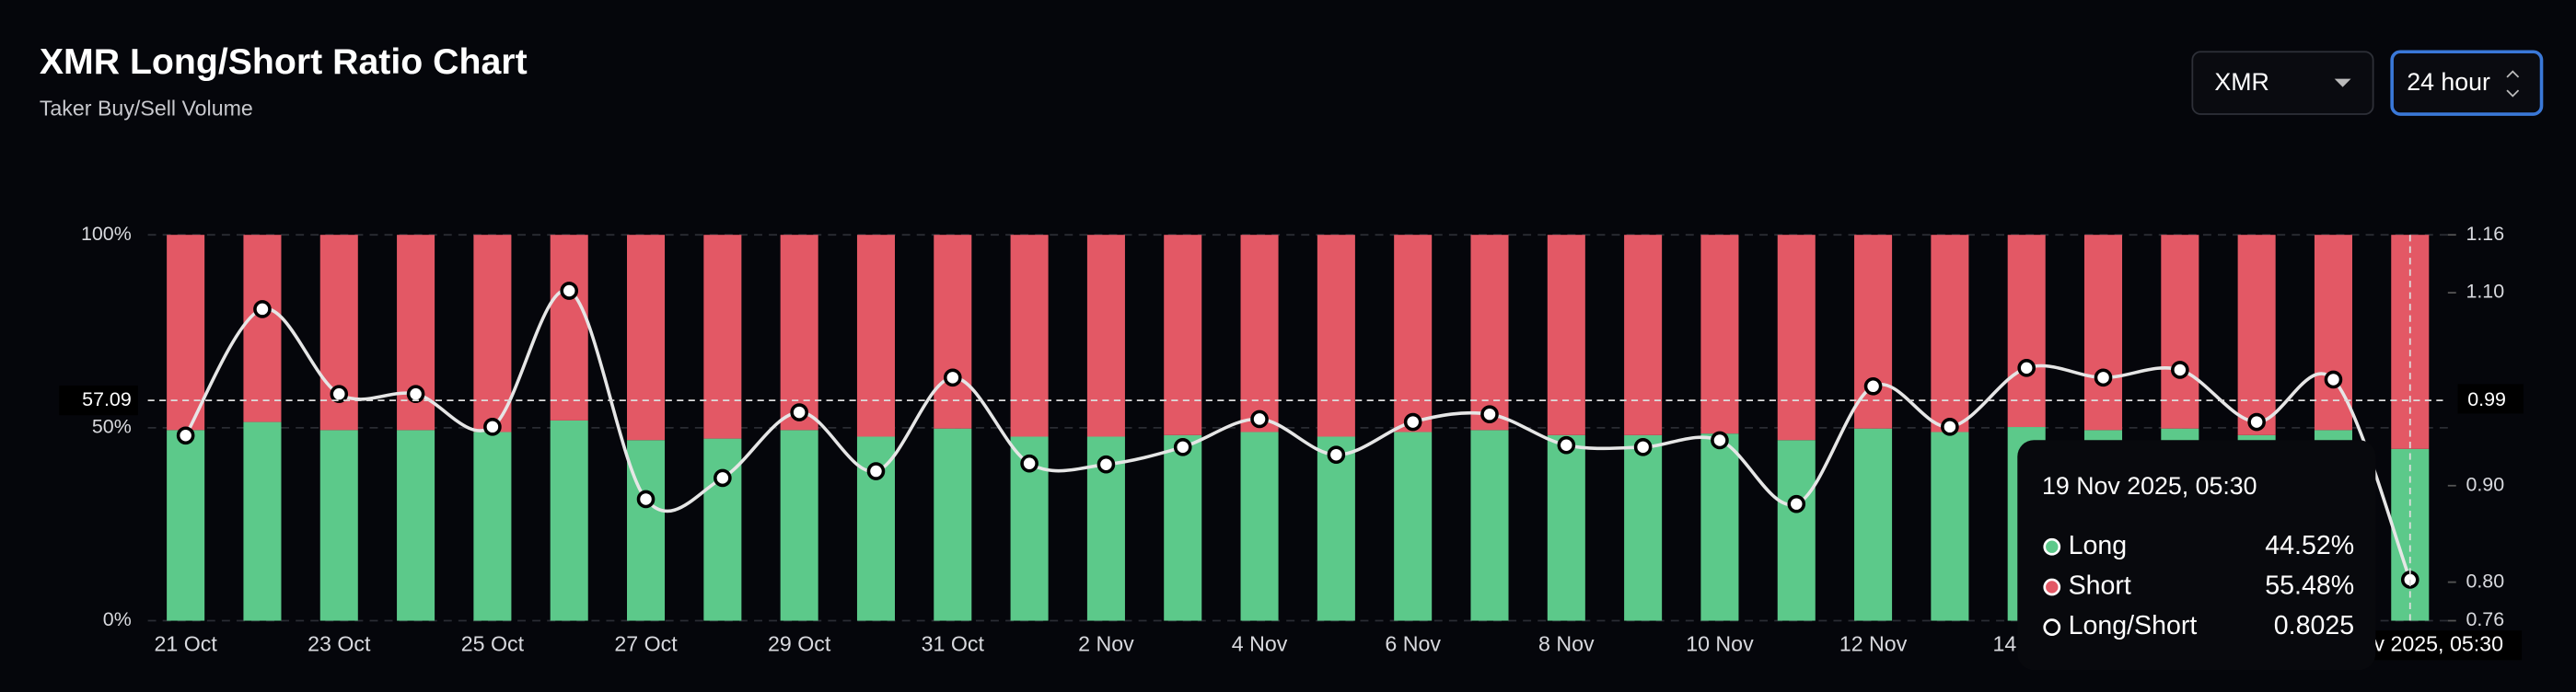 The height and width of the screenshot is (692, 2576). Describe the element at coordinates (953, 643) in the screenshot. I see `x-tick-label: 31 Oct` at that location.